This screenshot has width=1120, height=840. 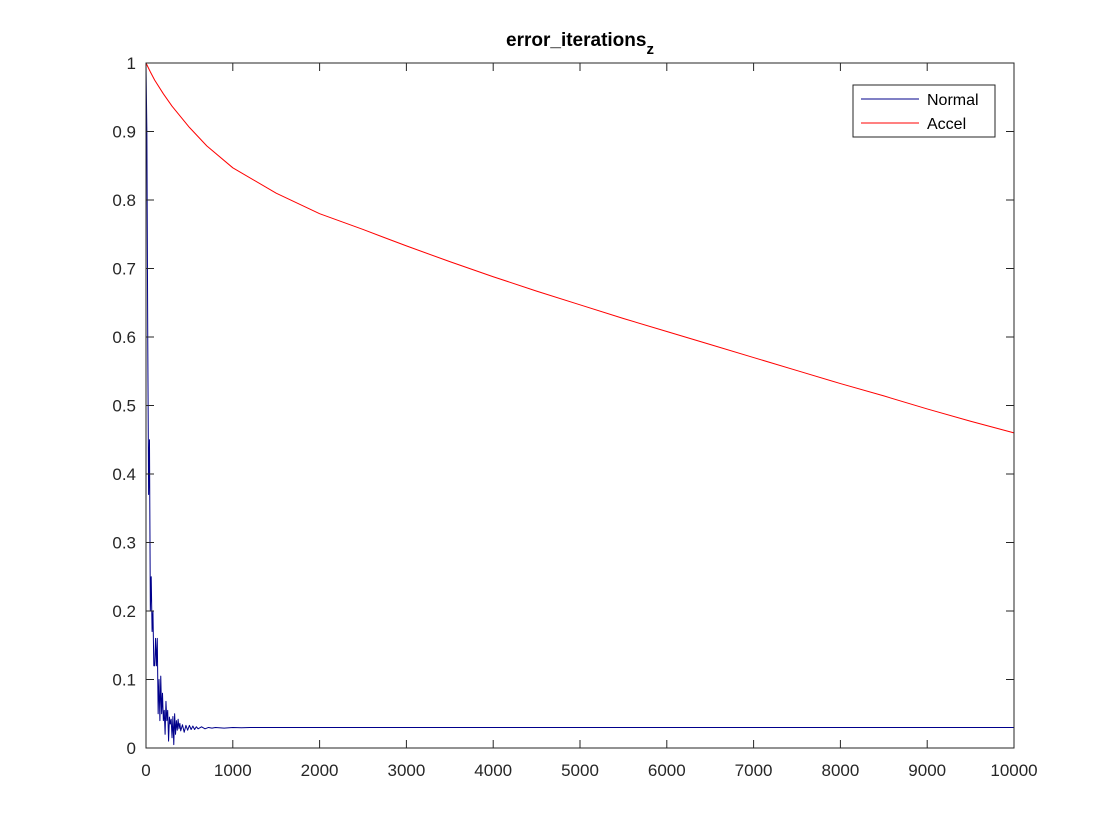 What do you see at coordinates (493, 770) in the screenshot?
I see `x-tick-label: 4000` at bounding box center [493, 770].